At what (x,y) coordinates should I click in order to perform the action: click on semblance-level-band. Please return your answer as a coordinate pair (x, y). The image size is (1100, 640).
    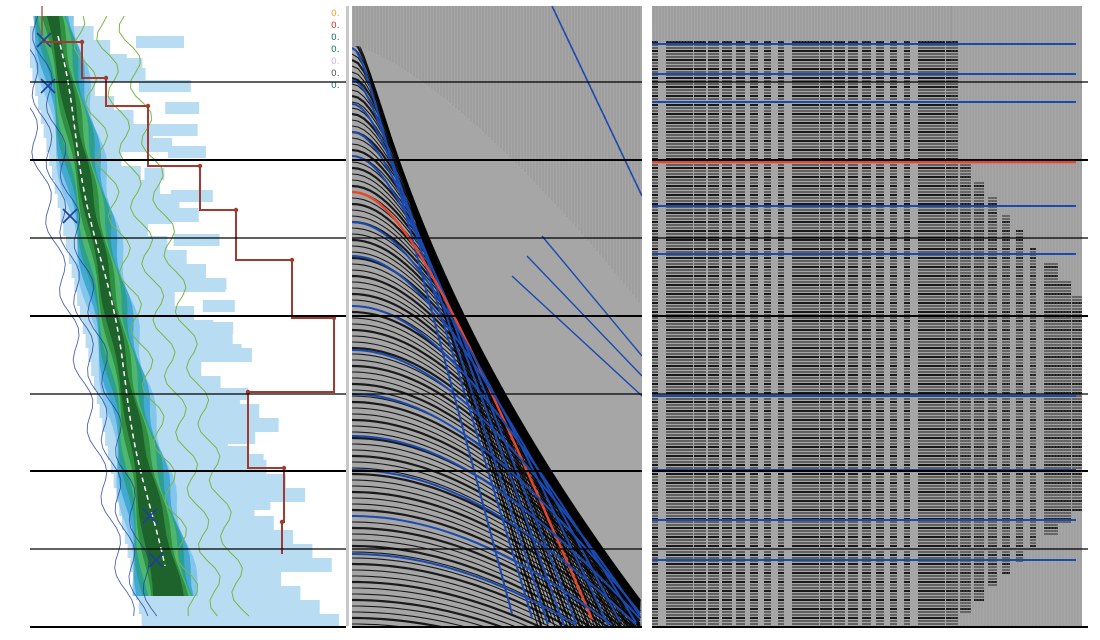
    Looking at the image, I should click on (115, 306).